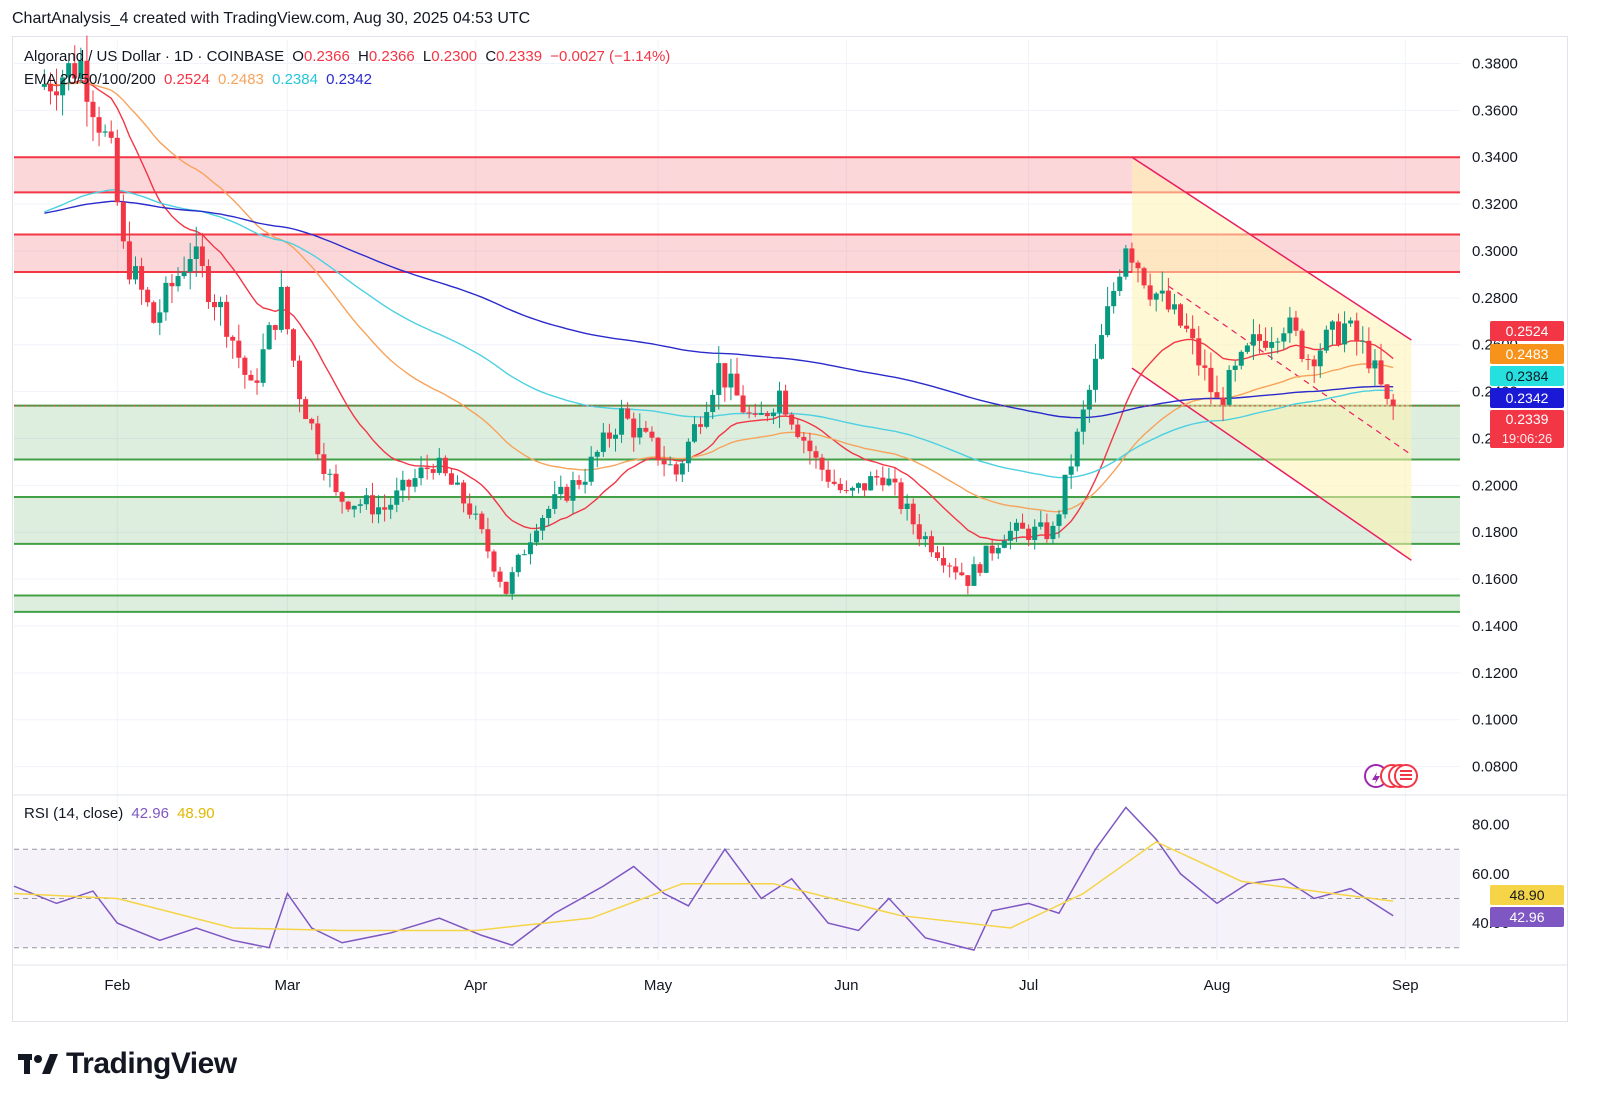 The height and width of the screenshot is (1102, 1600). I want to click on ema200-value: 0.2342, so click(349, 79).